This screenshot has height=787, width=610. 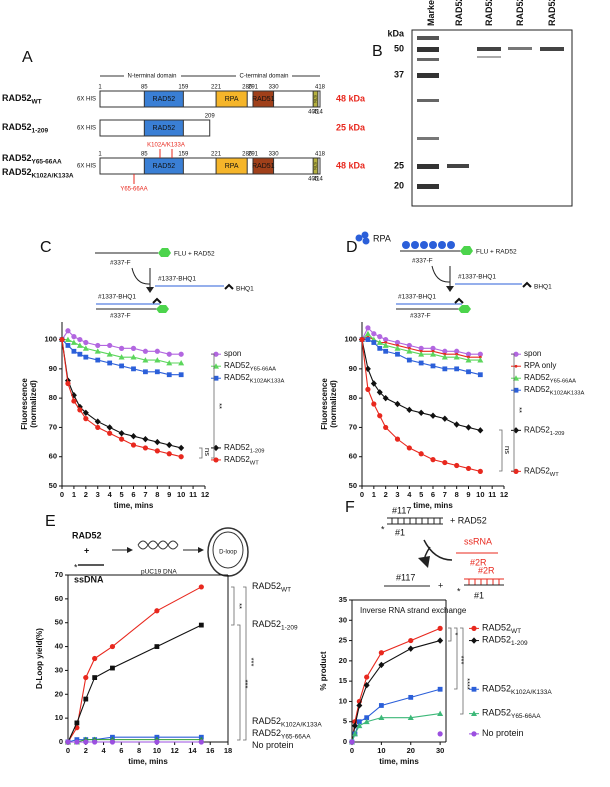 I want to click on legend-label: RAD52K102A/K133A, so click(x=517, y=690).